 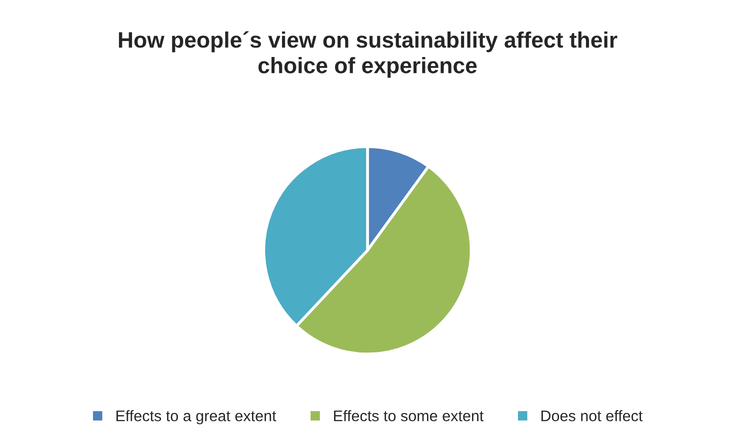 What do you see at coordinates (196, 417) in the screenshot?
I see `legend-label: Effects to a great extent` at bounding box center [196, 417].